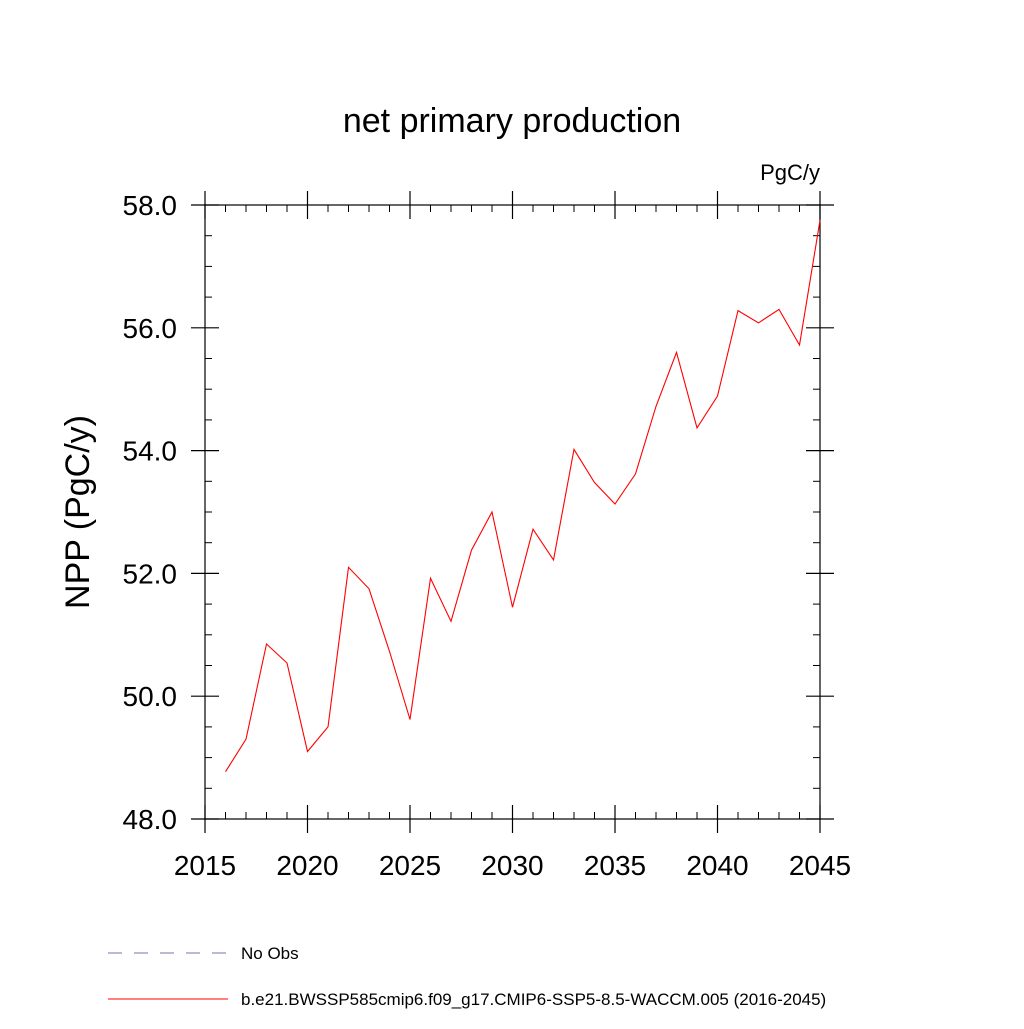 This screenshot has height=1029, width=1024. I want to click on x-tick-label: 2045, so click(820, 865).